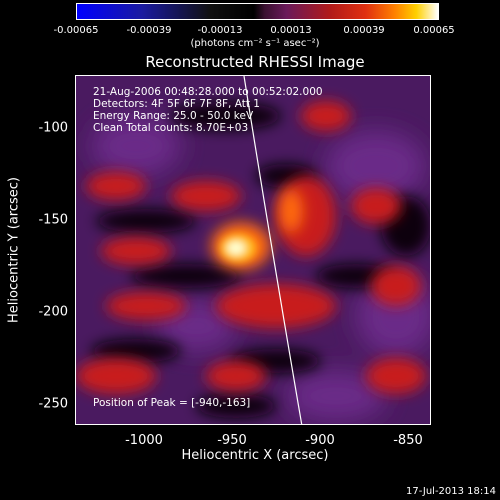 This screenshot has height=500, width=500. What do you see at coordinates (450, 491) in the screenshot?
I see `date-stamp: 17-Jul-2013 18:14` at bounding box center [450, 491].